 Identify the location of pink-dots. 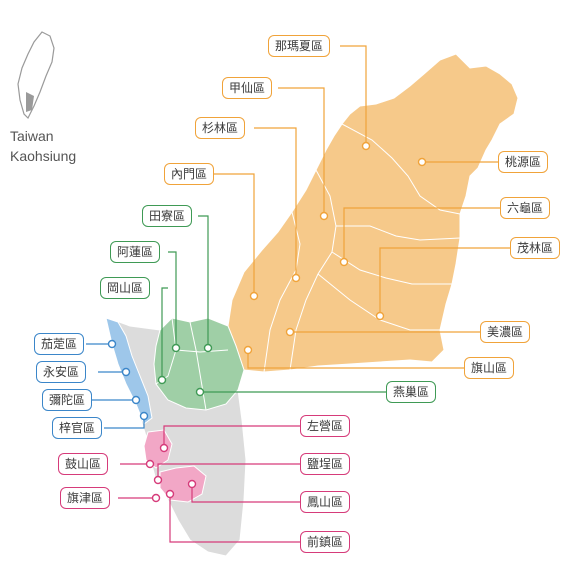
(171, 473).